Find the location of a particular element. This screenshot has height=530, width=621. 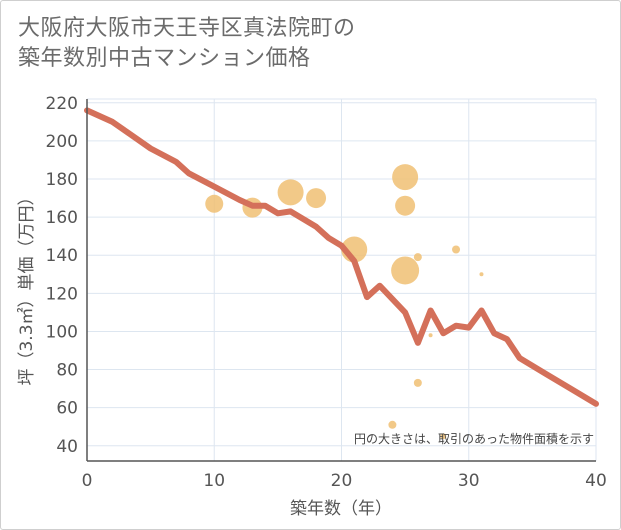

y-tick-label: 100 is located at coordinates (62, 332).